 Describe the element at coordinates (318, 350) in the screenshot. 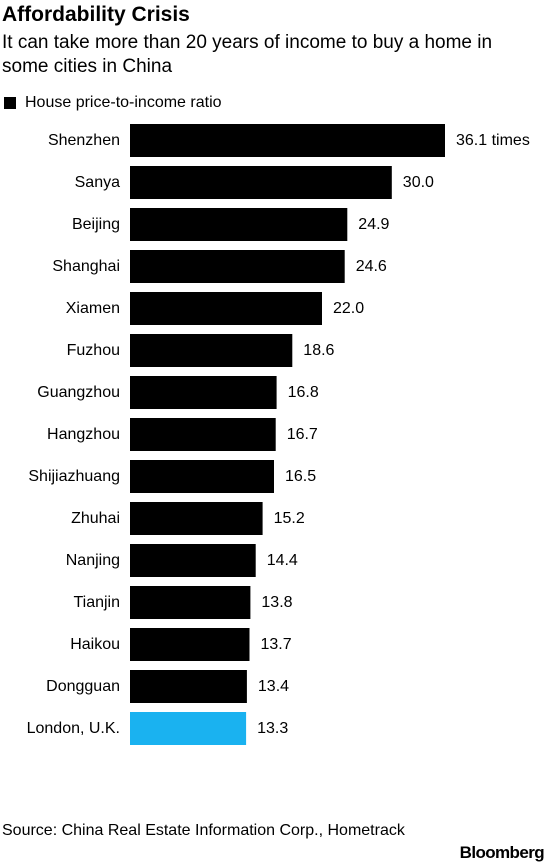

I see `data-label: 18.6` at that location.